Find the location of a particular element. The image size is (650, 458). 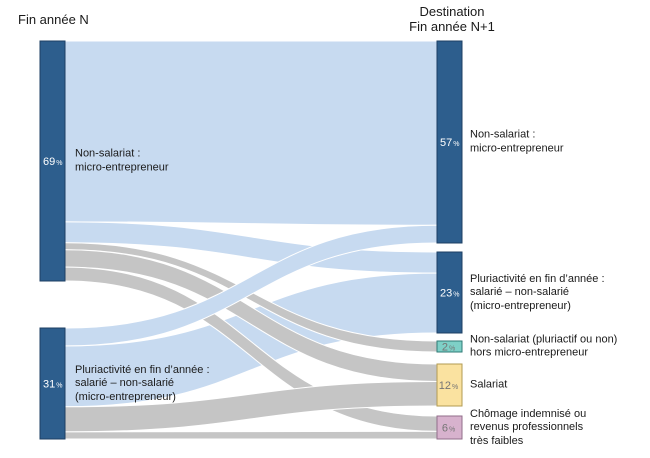

sankey-node-R4 is located at coordinates (449, 427).